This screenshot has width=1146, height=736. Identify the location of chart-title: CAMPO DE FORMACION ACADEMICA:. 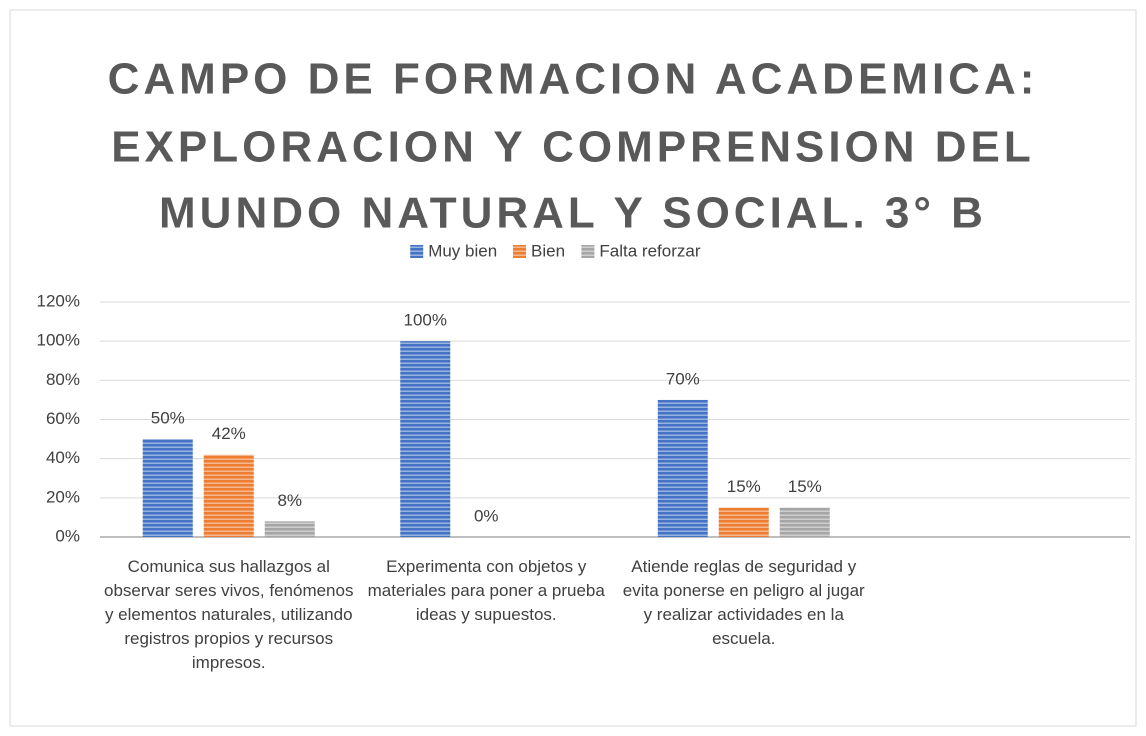
(573, 79).